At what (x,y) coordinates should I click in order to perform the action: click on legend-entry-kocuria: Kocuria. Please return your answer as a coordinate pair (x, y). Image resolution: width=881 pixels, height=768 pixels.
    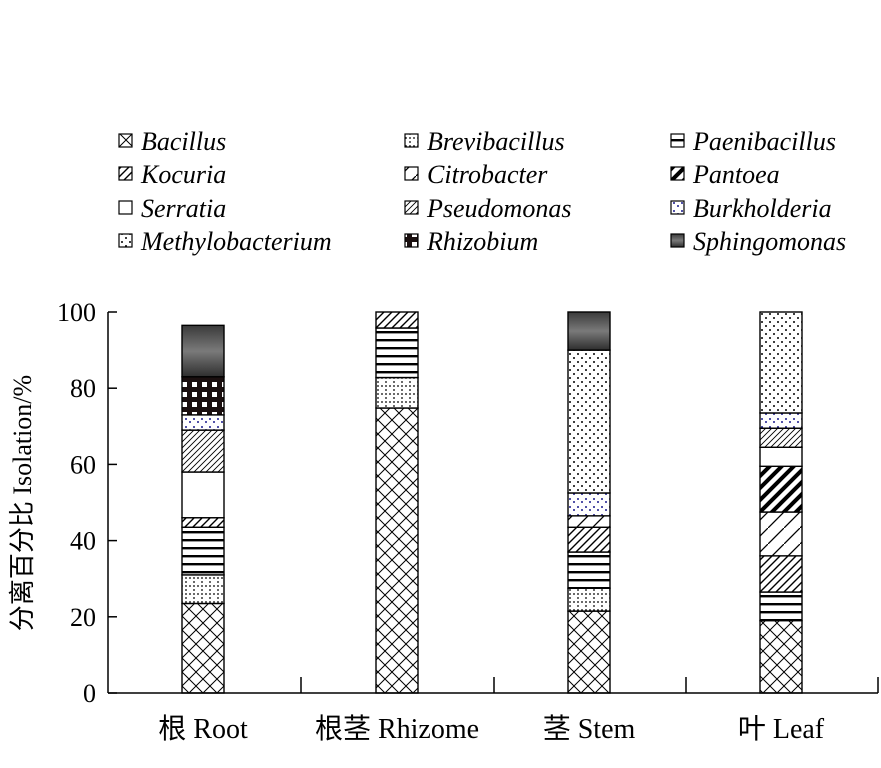
    Looking at the image, I should click on (172, 174).